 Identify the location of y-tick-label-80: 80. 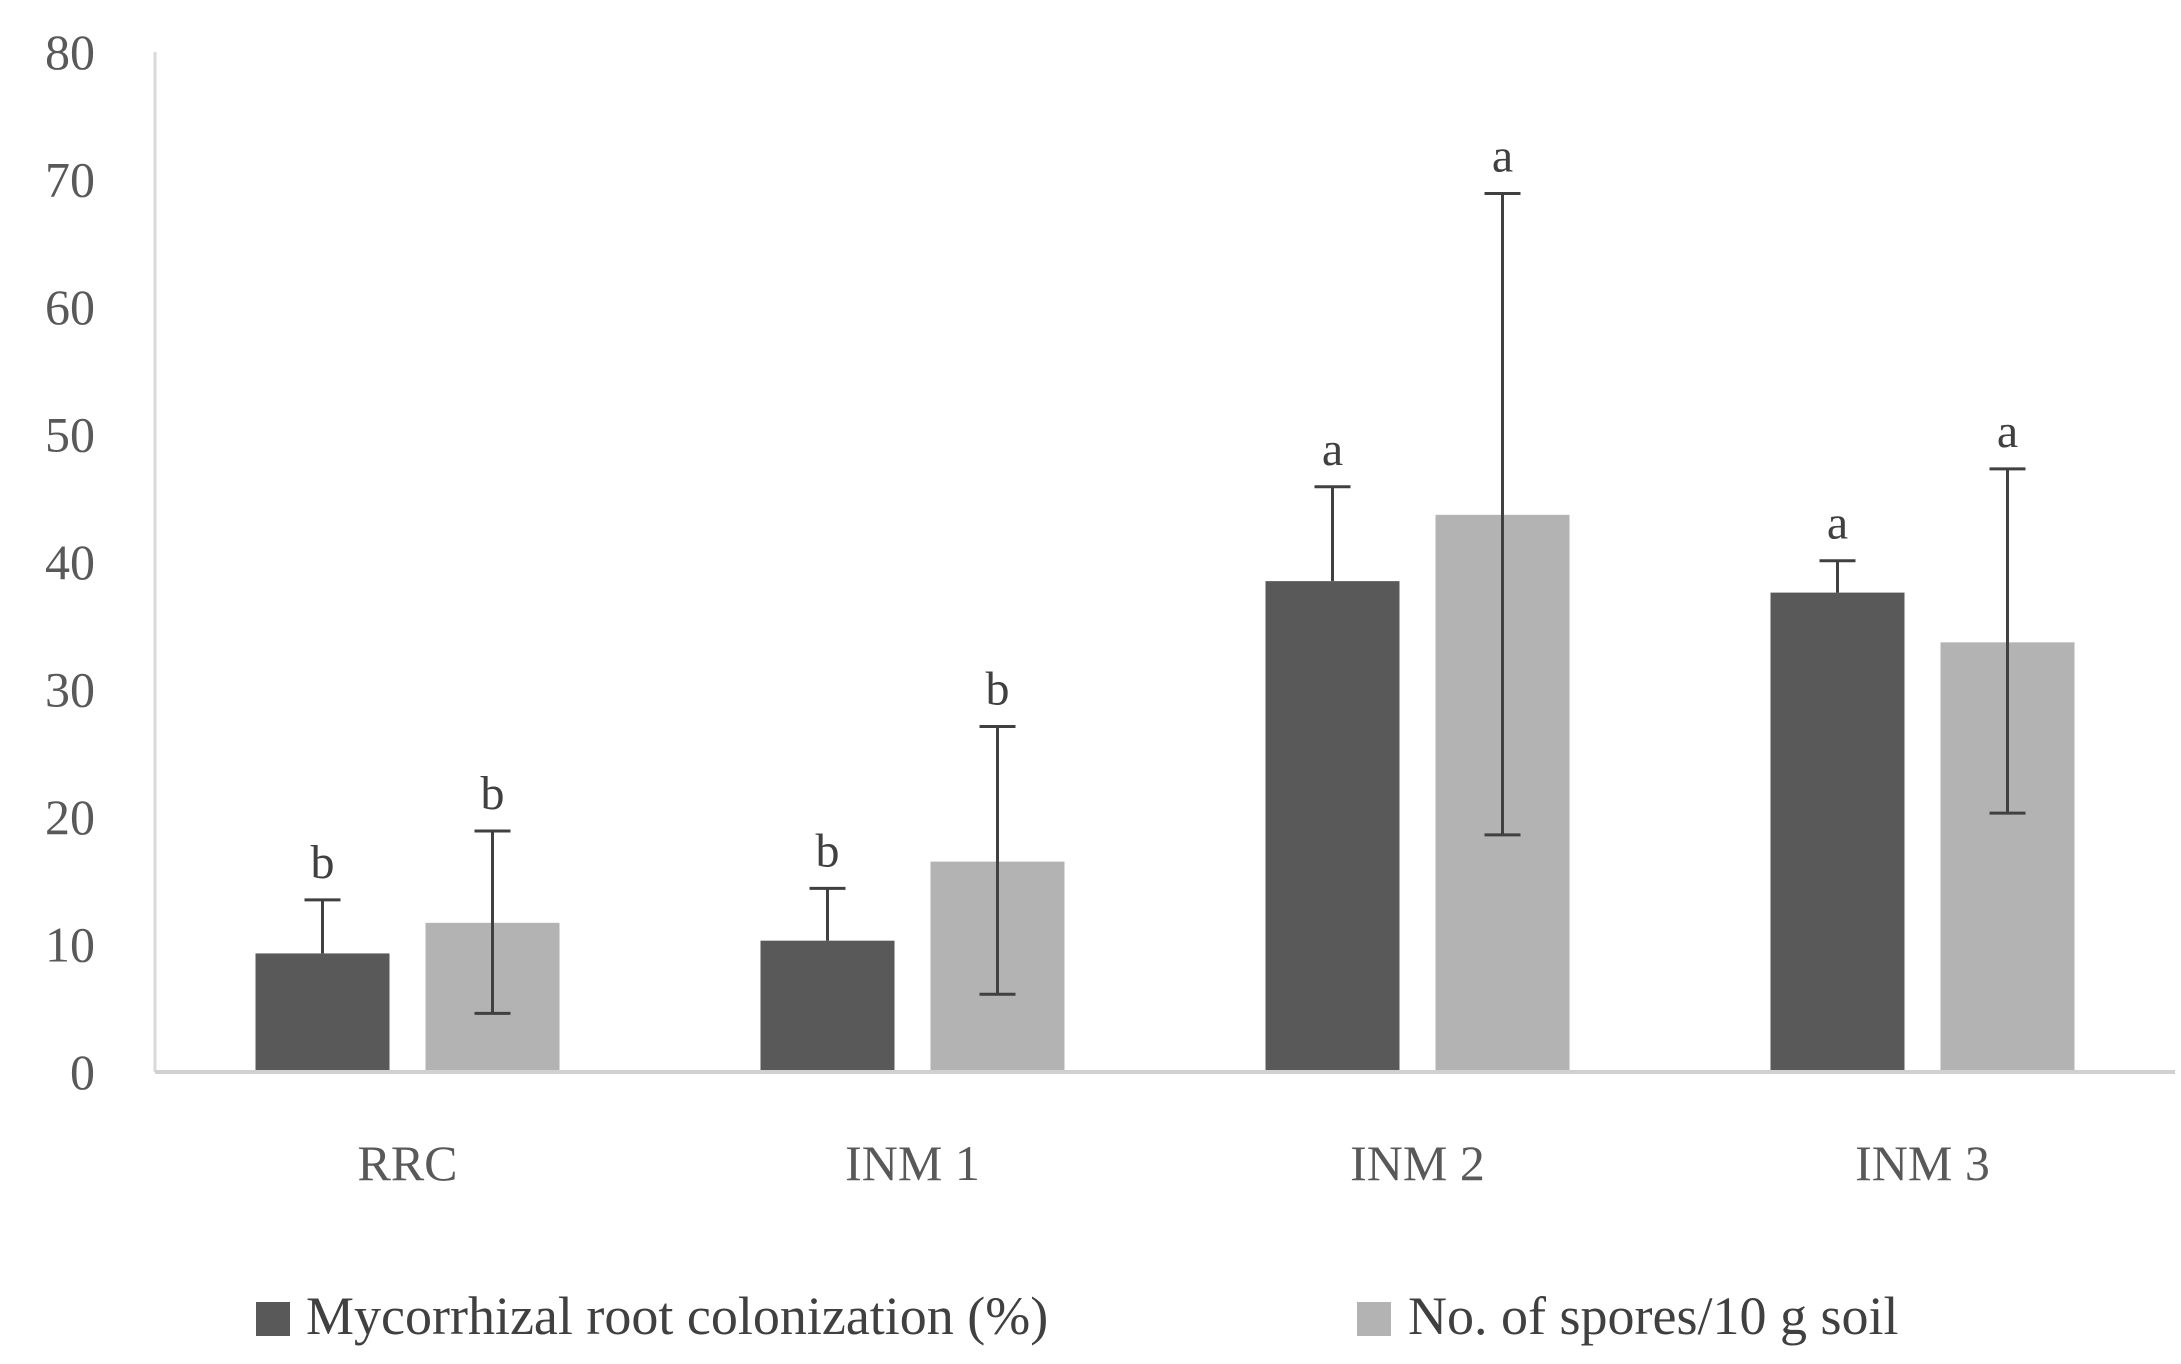
(70, 52).